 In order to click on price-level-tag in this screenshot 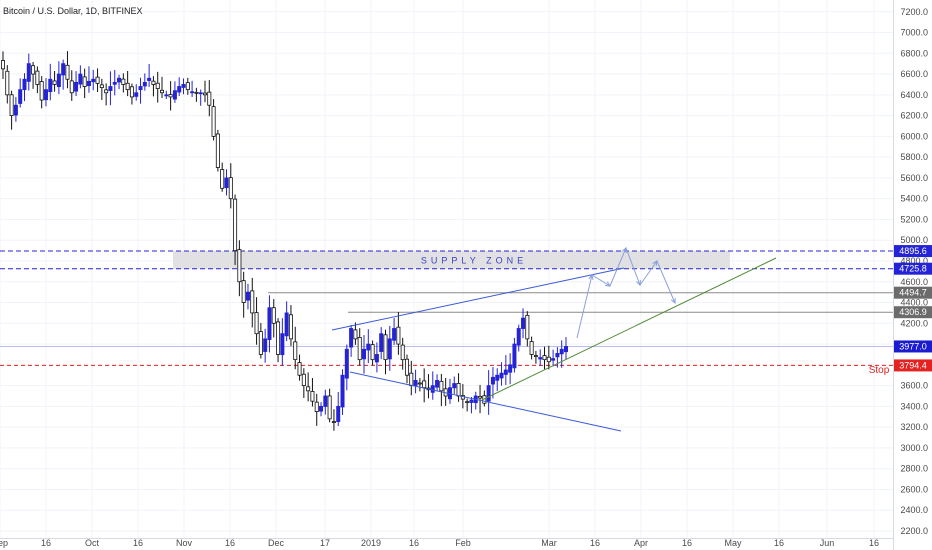, I will do `click(913, 312)`.